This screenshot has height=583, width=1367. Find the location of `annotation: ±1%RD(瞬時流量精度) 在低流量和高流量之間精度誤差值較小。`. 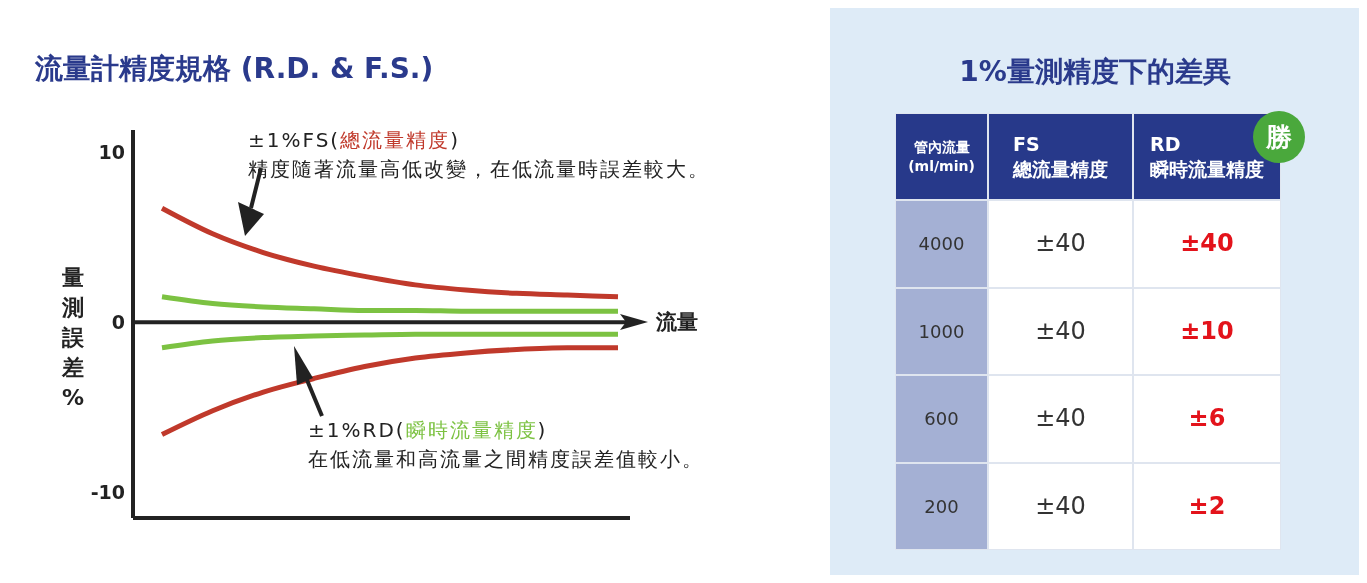

annotation: ±1%RD(瞬時流量精度) 在低流量和高流量之間精度誤差值較小。 is located at coordinates (506, 445).